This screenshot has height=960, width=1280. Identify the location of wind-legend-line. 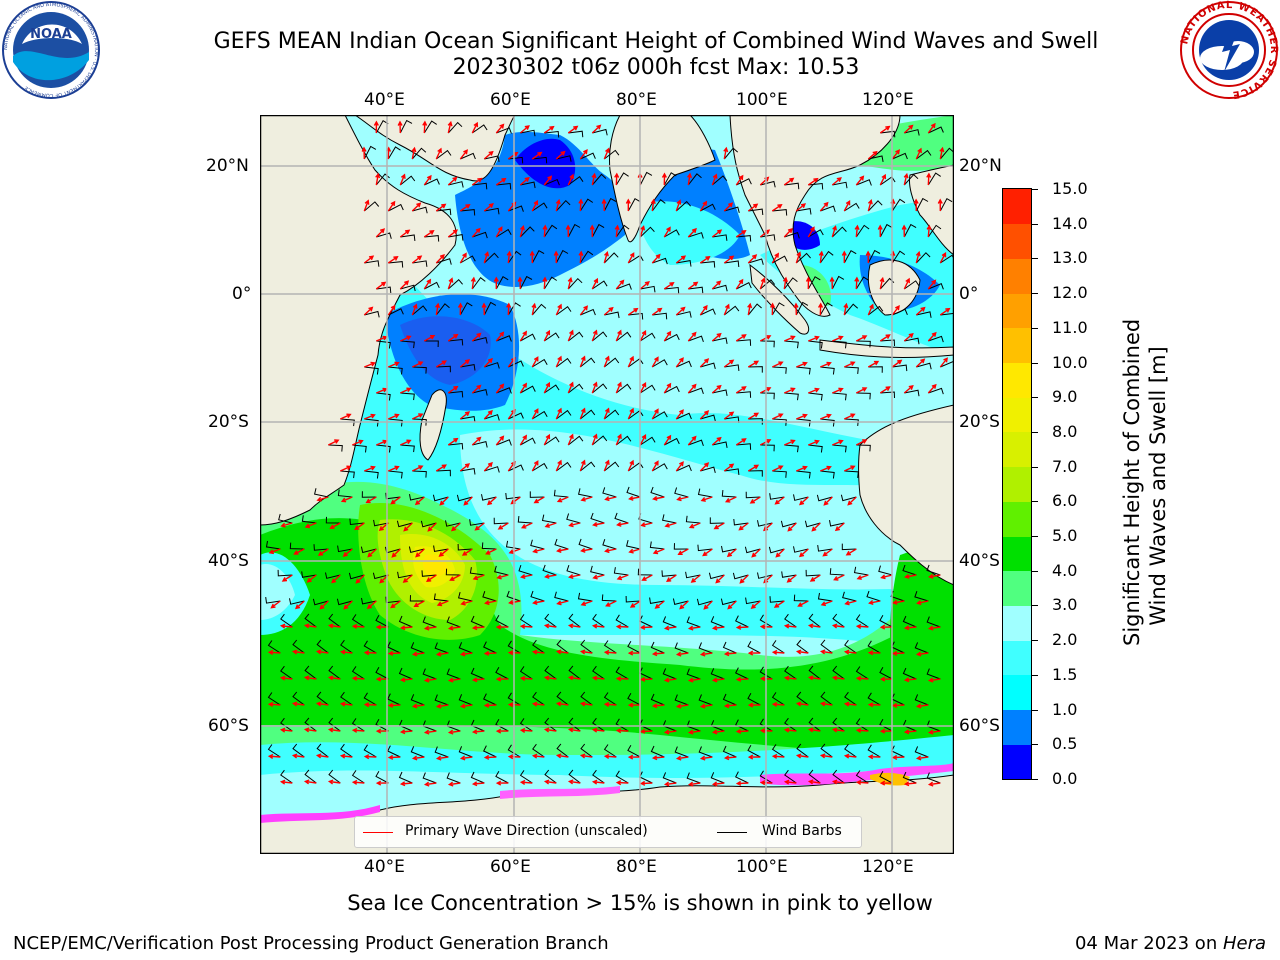
(732, 832).